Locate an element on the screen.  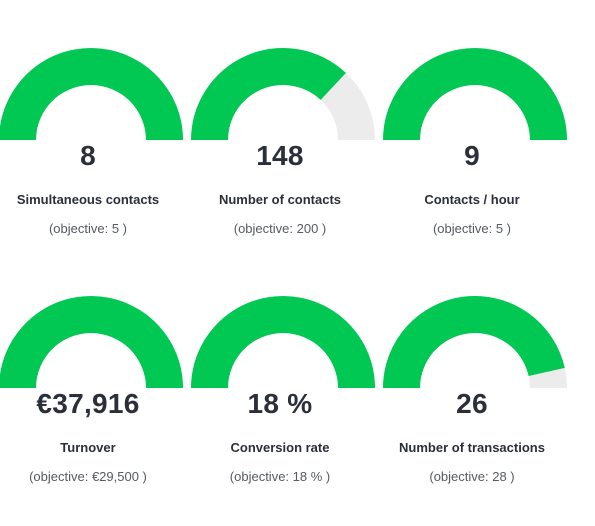
kpi-label: Simultaneous contacts is located at coordinates (88, 199).